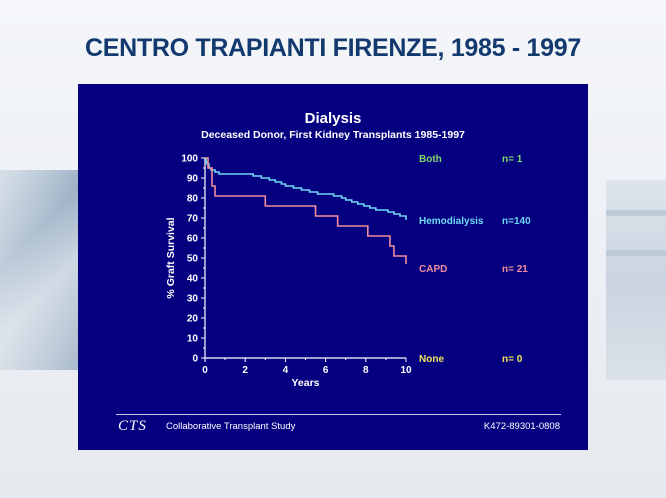 This screenshot has width=666, height=498. I want to click on legend-label-capd: CAPD, so click(433, 269).